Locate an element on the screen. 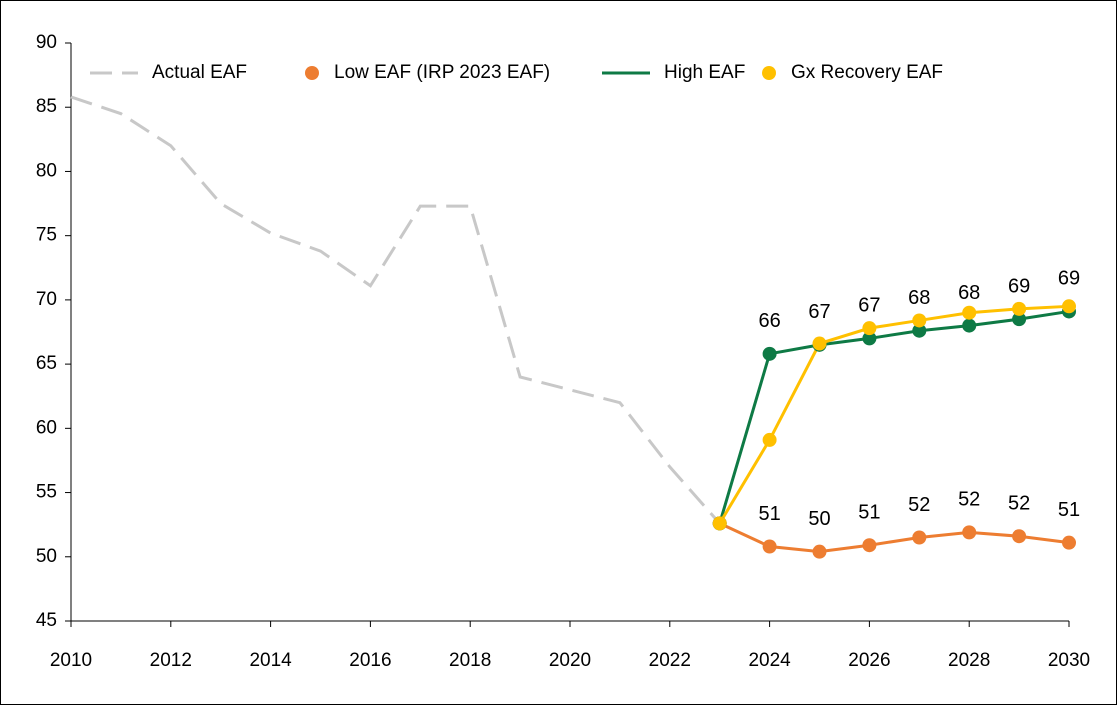  y-tick-label: 65 is located at coordinates (46, 363).